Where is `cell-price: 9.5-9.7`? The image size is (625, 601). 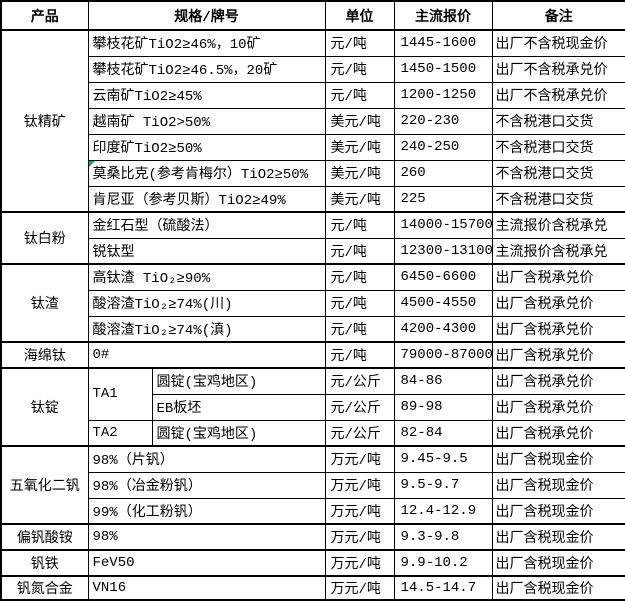
cell-price: 9.5-9.7 is located at coordinates (443, 485).